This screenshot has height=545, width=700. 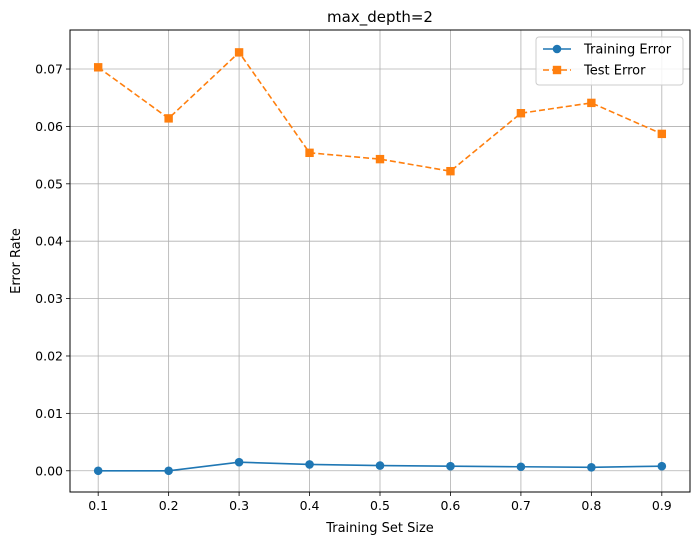 What do you see at coordinates (169, 505) in the screenshot?
I see `x-tick-label: 0.2` at bounding box center [169, 505].